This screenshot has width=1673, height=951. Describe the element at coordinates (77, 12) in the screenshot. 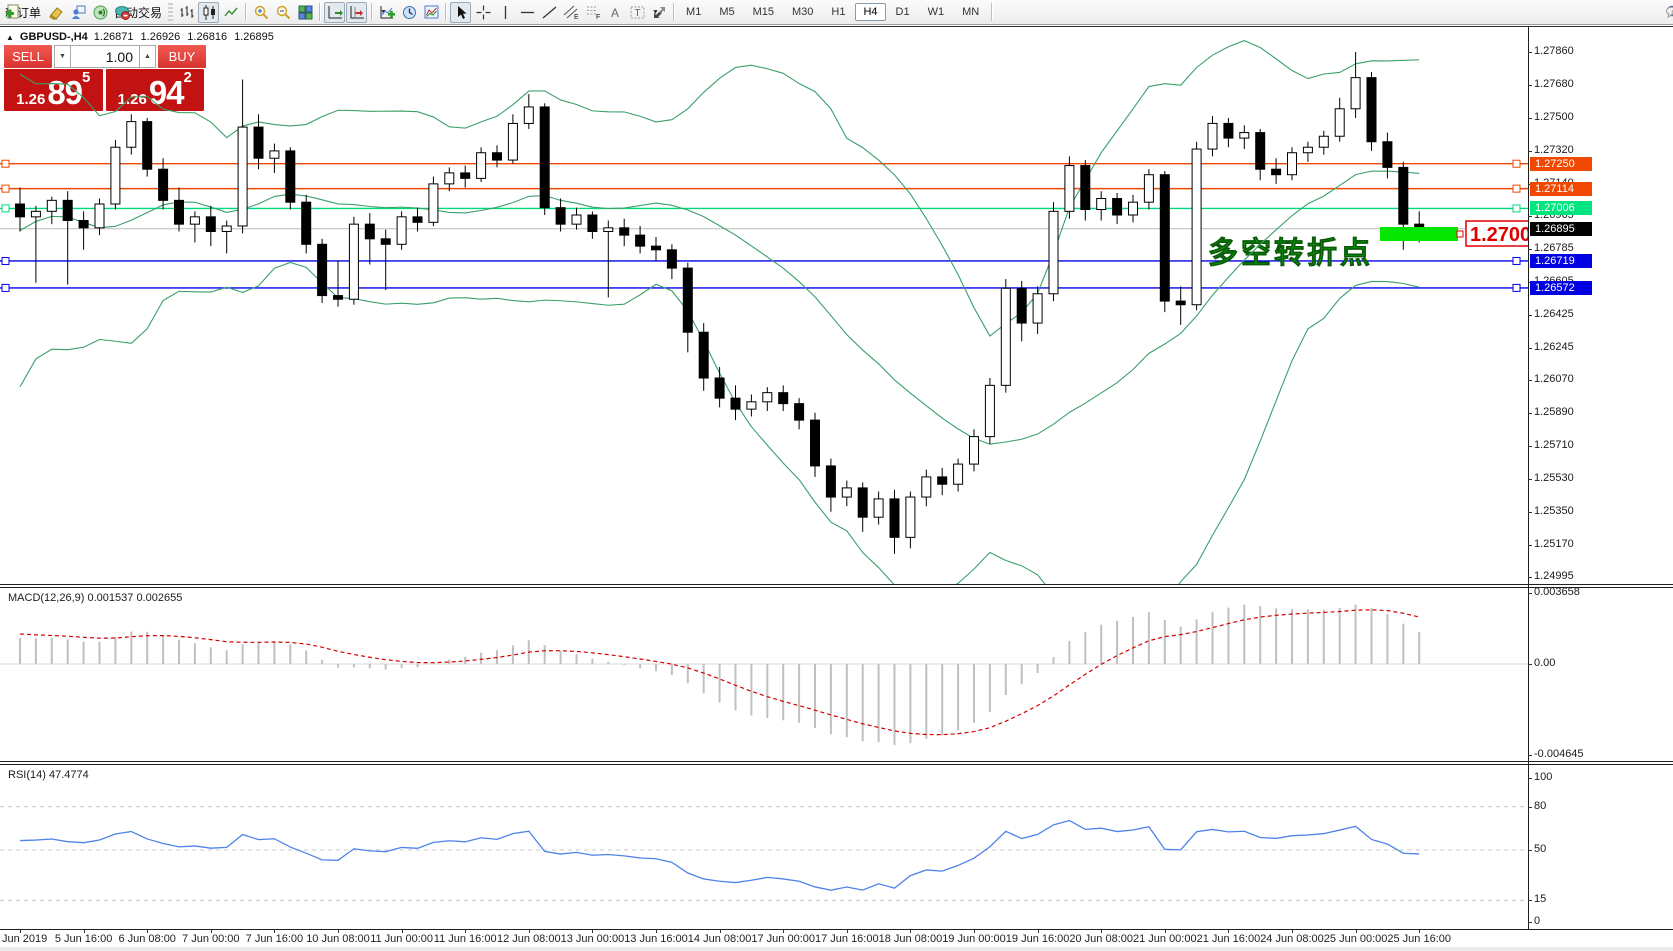

I see `market-watch-button` at that location.